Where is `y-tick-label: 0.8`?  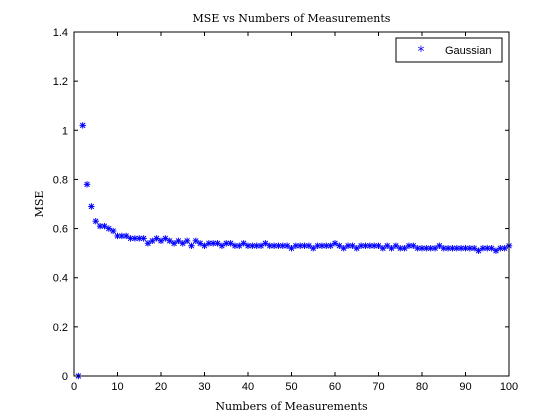
y-tick-label: 0.8 is located at coordinates (60, 180).